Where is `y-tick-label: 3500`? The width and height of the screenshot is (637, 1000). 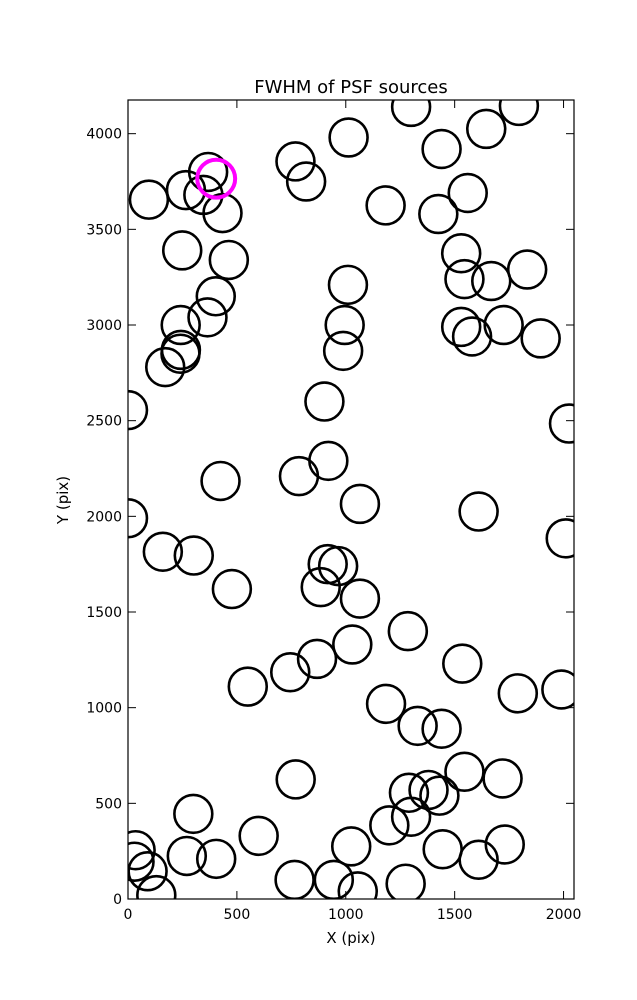
y-tick-label: 3500 is located at coordinates (104, 230).